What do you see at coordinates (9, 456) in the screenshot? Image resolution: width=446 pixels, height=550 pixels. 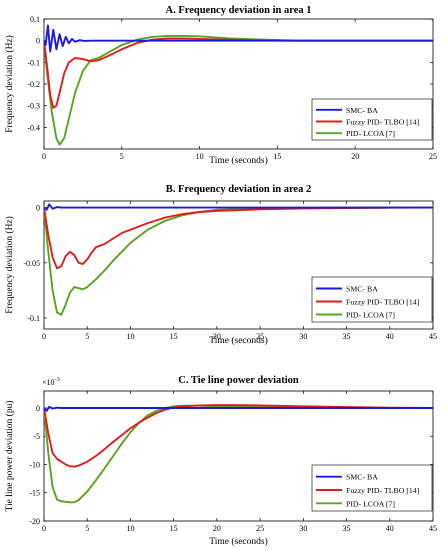 I see `y-axis-label: Tie line power deviation (pu)` at bounding box center [9, 456].